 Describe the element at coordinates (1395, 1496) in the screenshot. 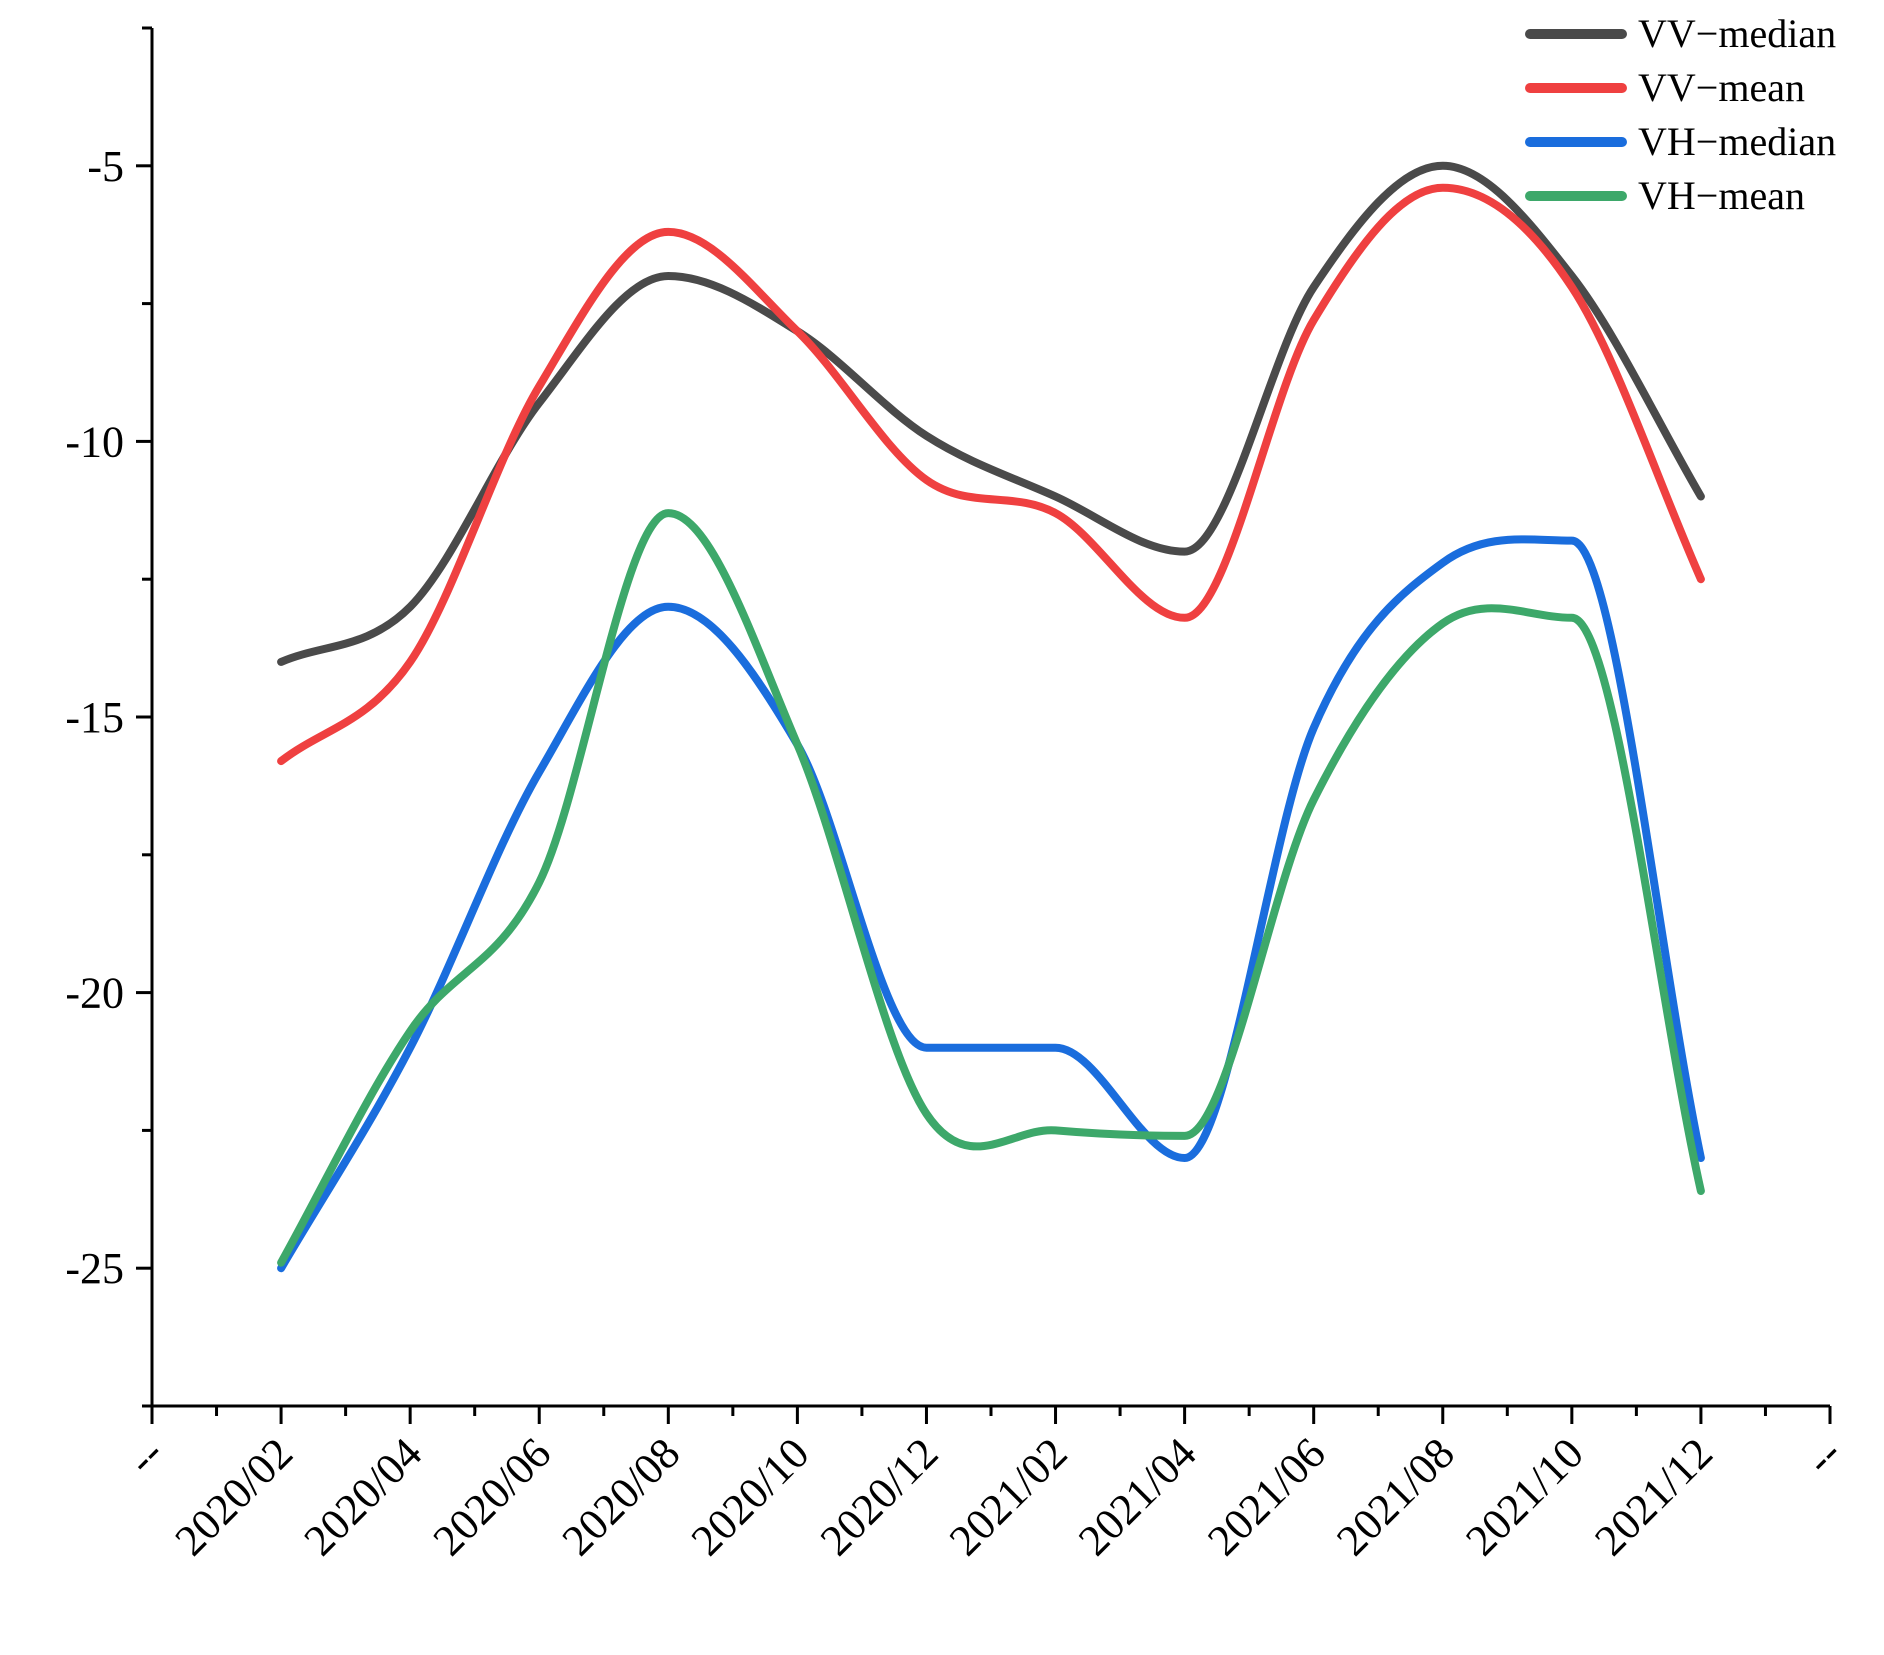

I see `x-tick-label: 2021/08` at that location.